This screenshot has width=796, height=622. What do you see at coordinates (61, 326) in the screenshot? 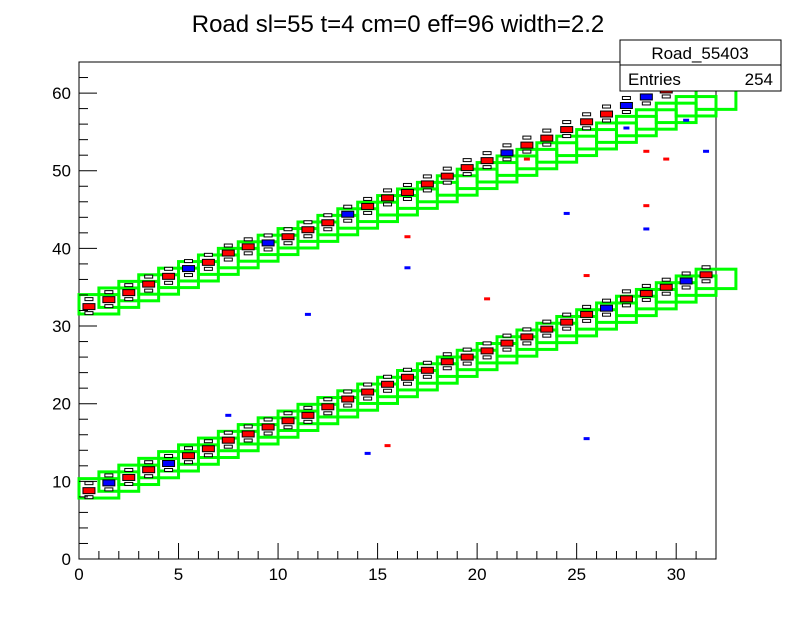
I see `y-tick-label: 30` at bounding box center [61, 326].